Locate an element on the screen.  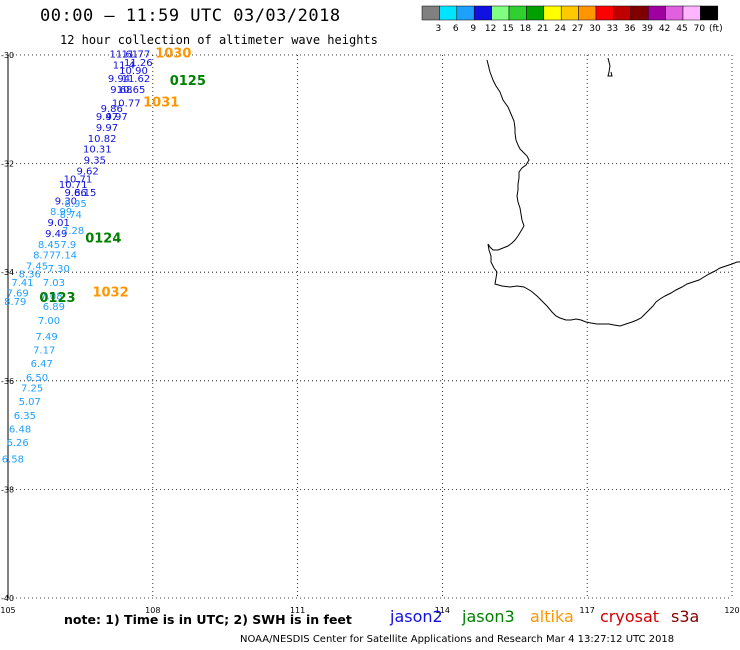
wave-height-value: 6.48 is located at coordinates (20, 429).